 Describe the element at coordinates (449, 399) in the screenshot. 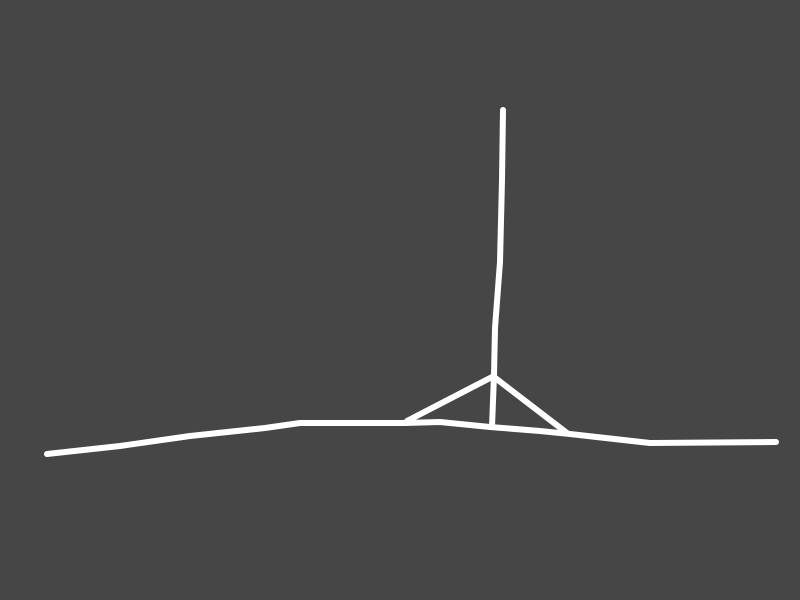

I see `left-brace` at that location.